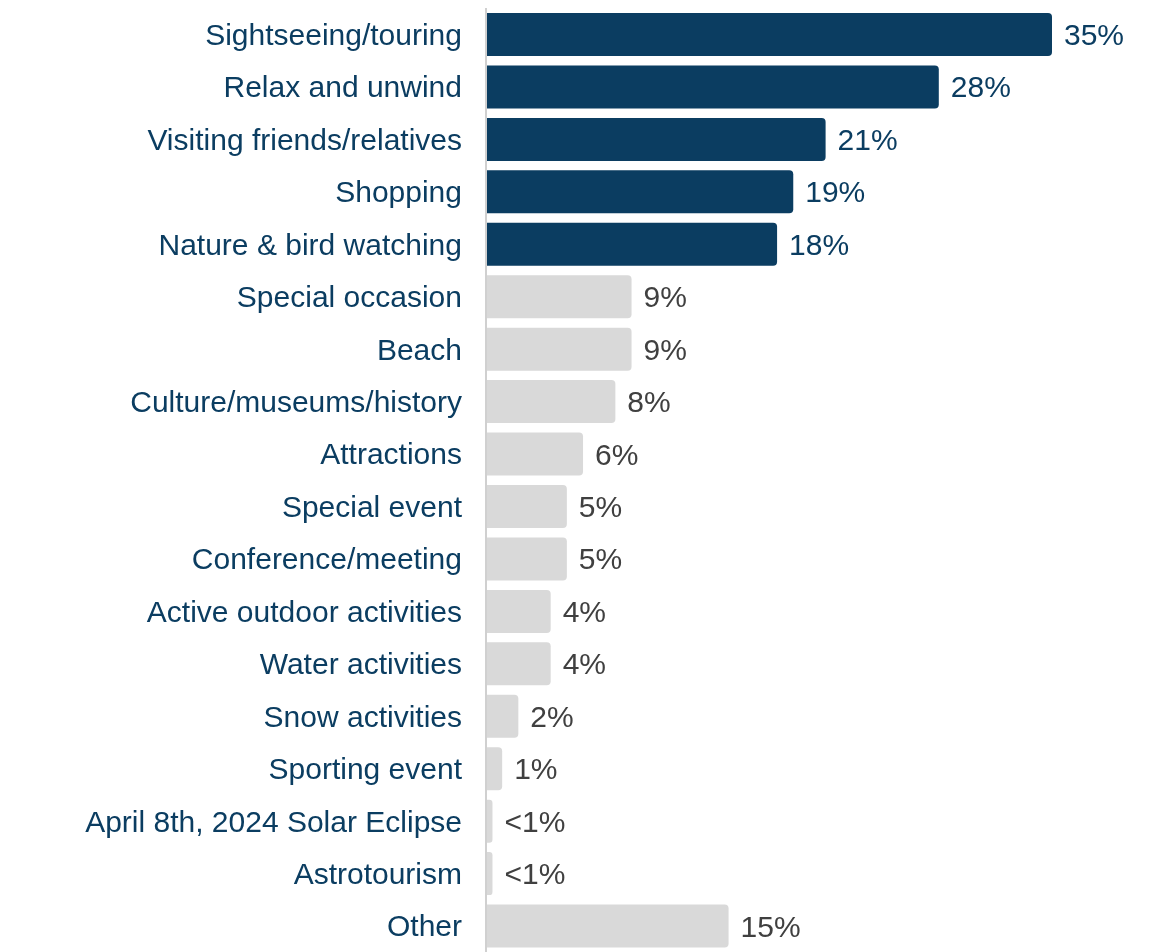 This screenshot has width=1150, height=952. I want to click on y-tick-label: Conference/meeting, so click(326, 559).